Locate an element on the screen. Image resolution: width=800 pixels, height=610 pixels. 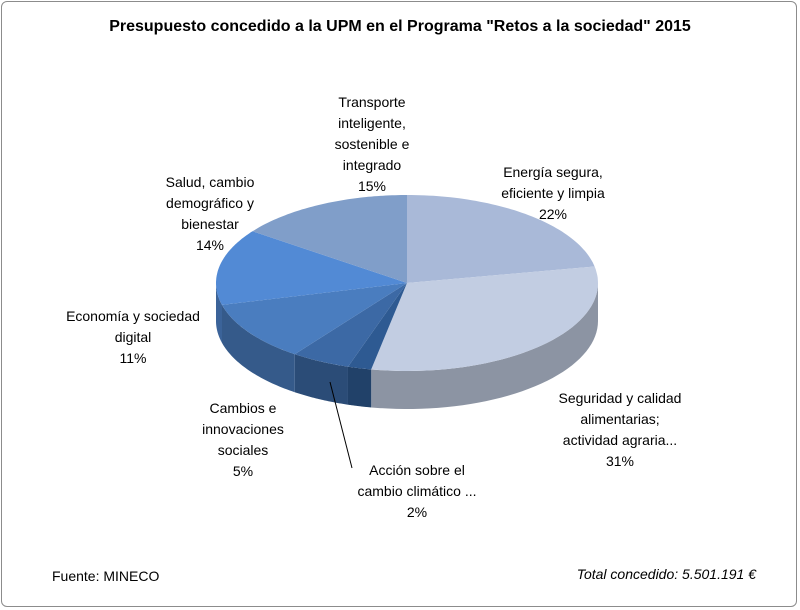
total-note: Total concedido: 5.501.191 € is located at coordinates (666, 574).